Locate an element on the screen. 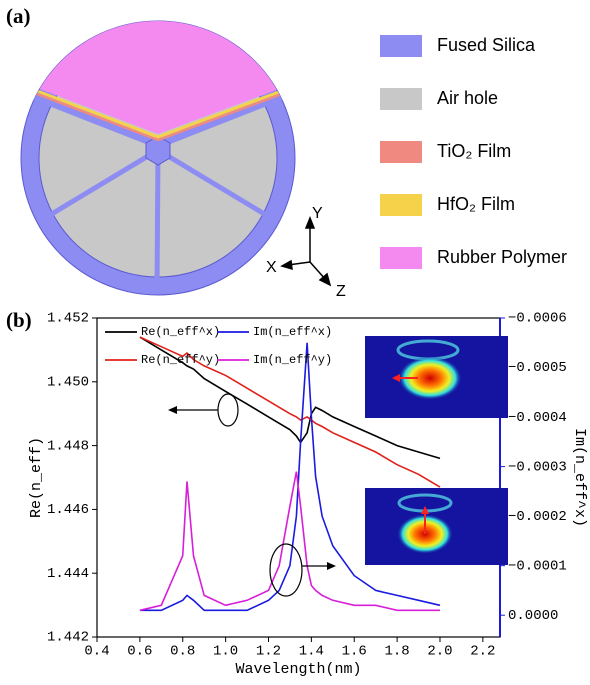 The width and height of the screenshot is (590, 685). x-tick-label: 1.0 is located at coordinates (225, 652).